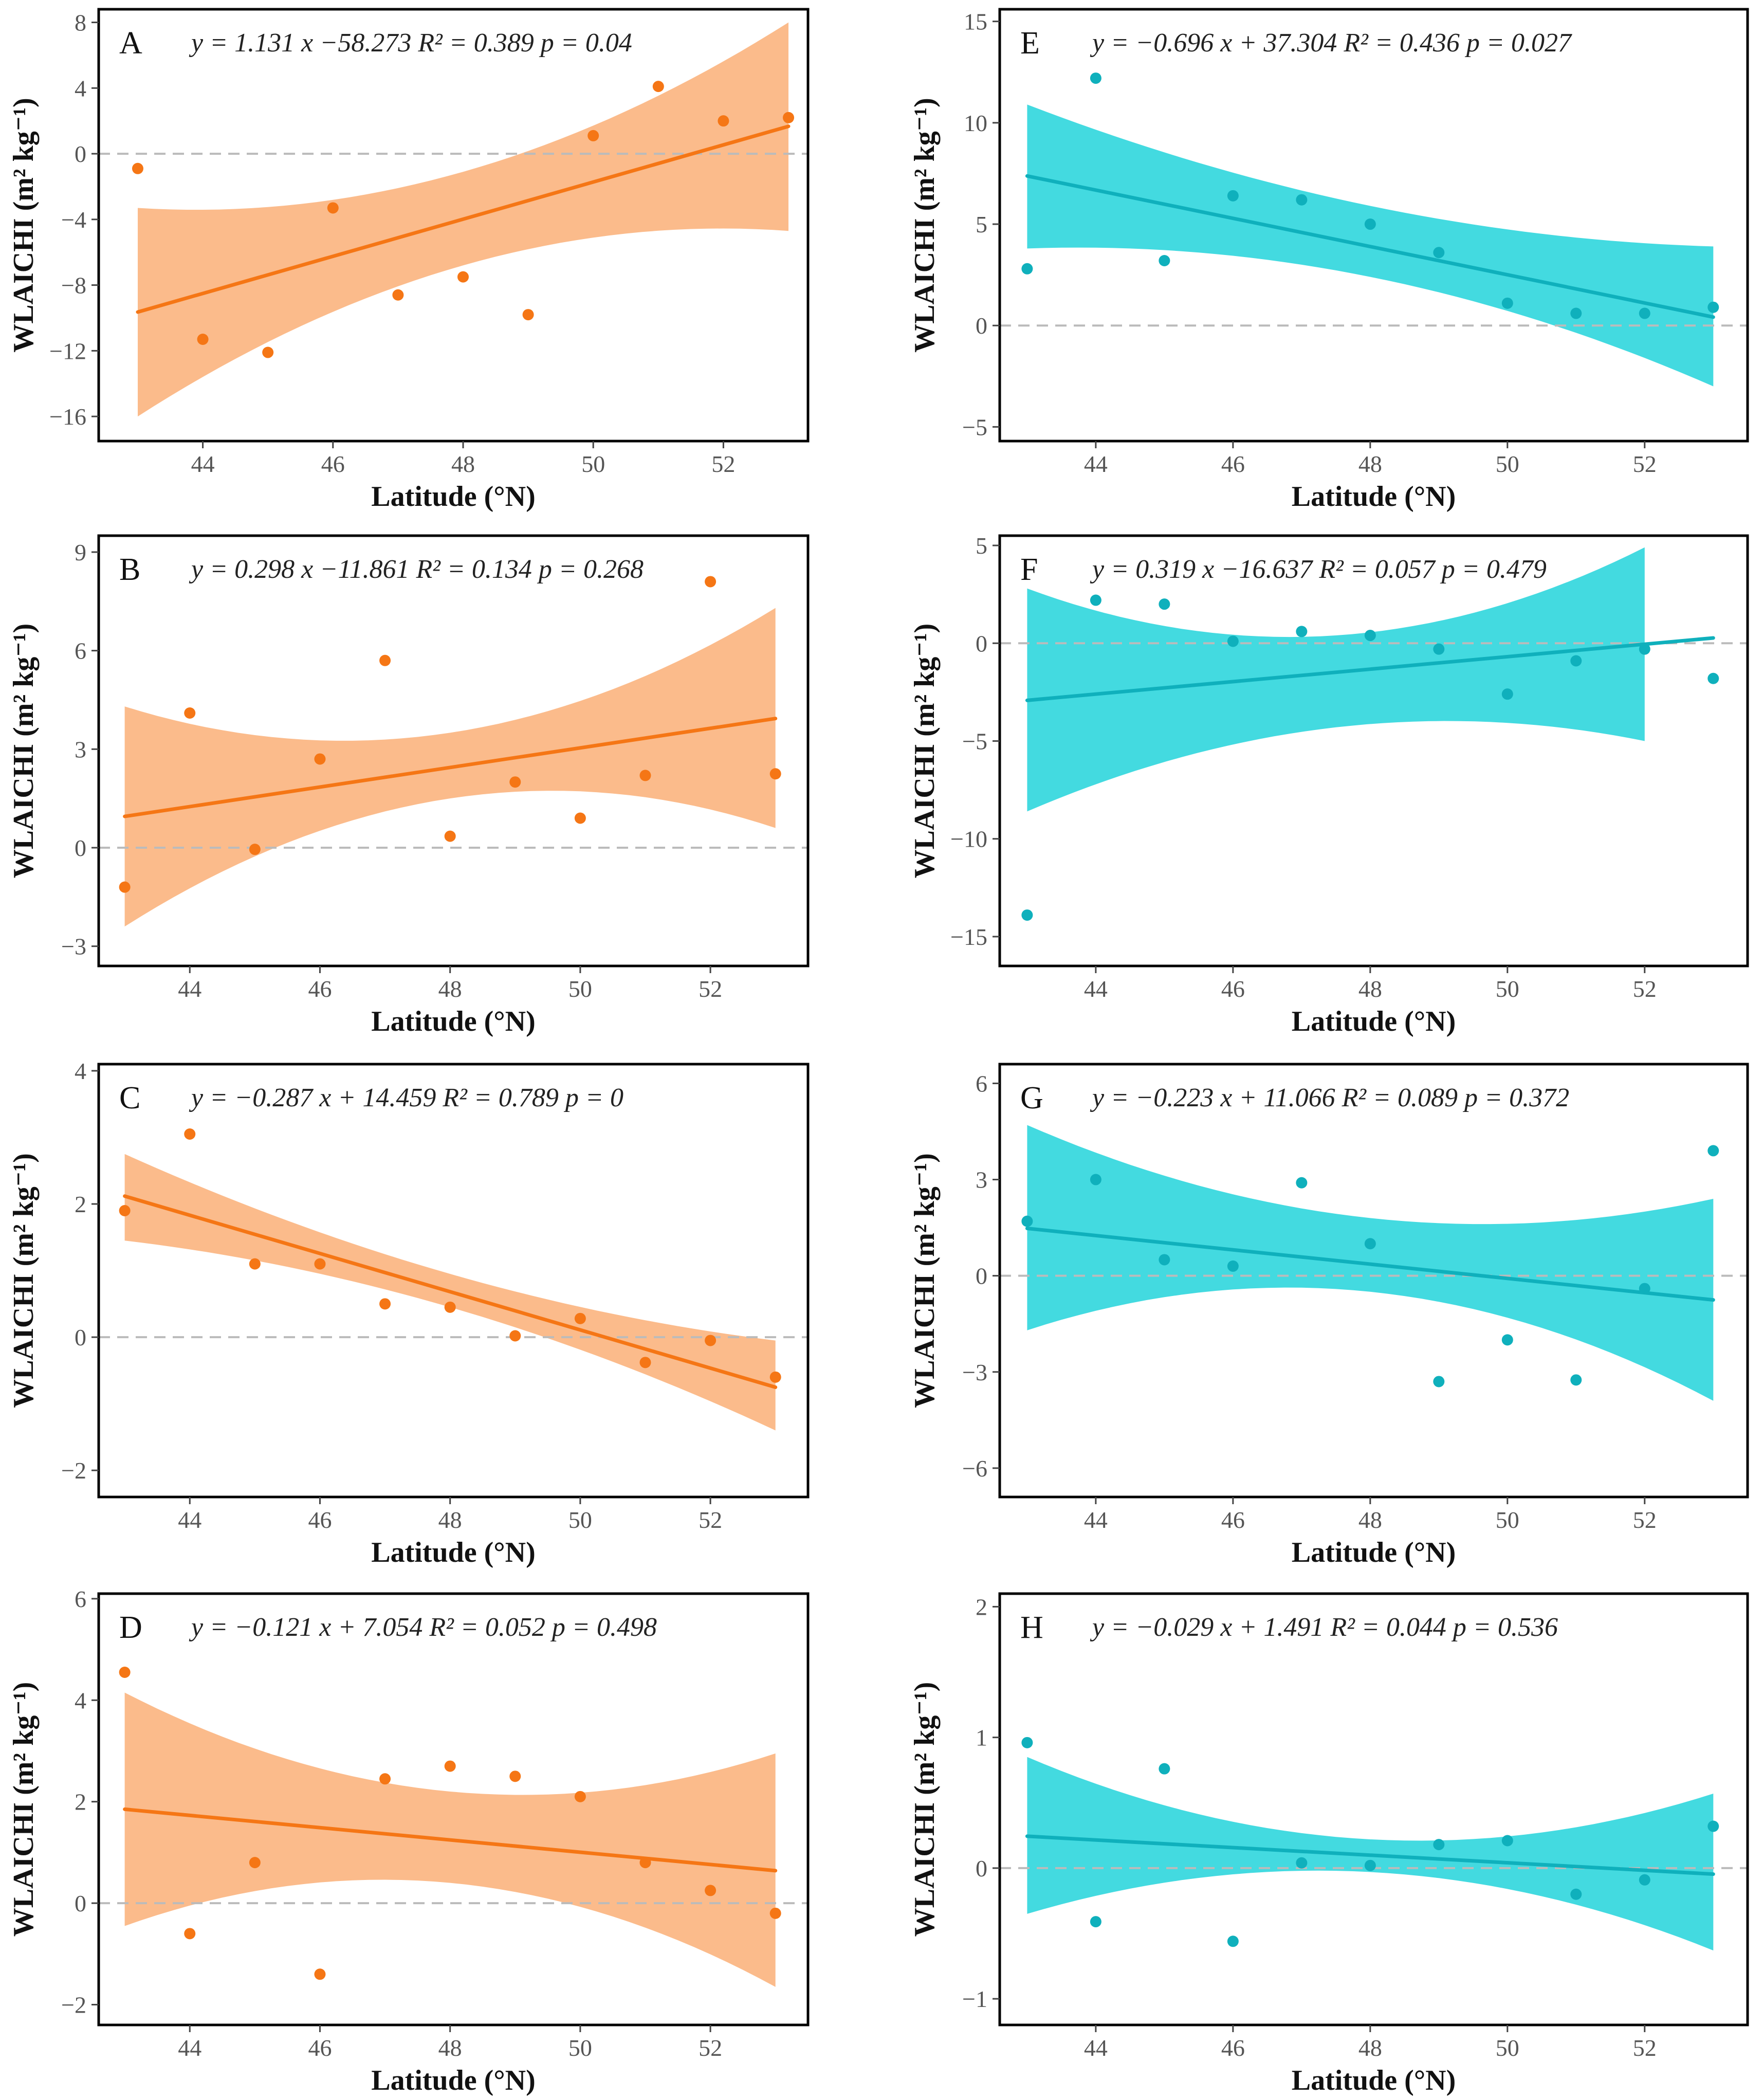  Describe the element at coordinates (1030, 44) in the screenshot. I see `panel-letter: E` at that location.